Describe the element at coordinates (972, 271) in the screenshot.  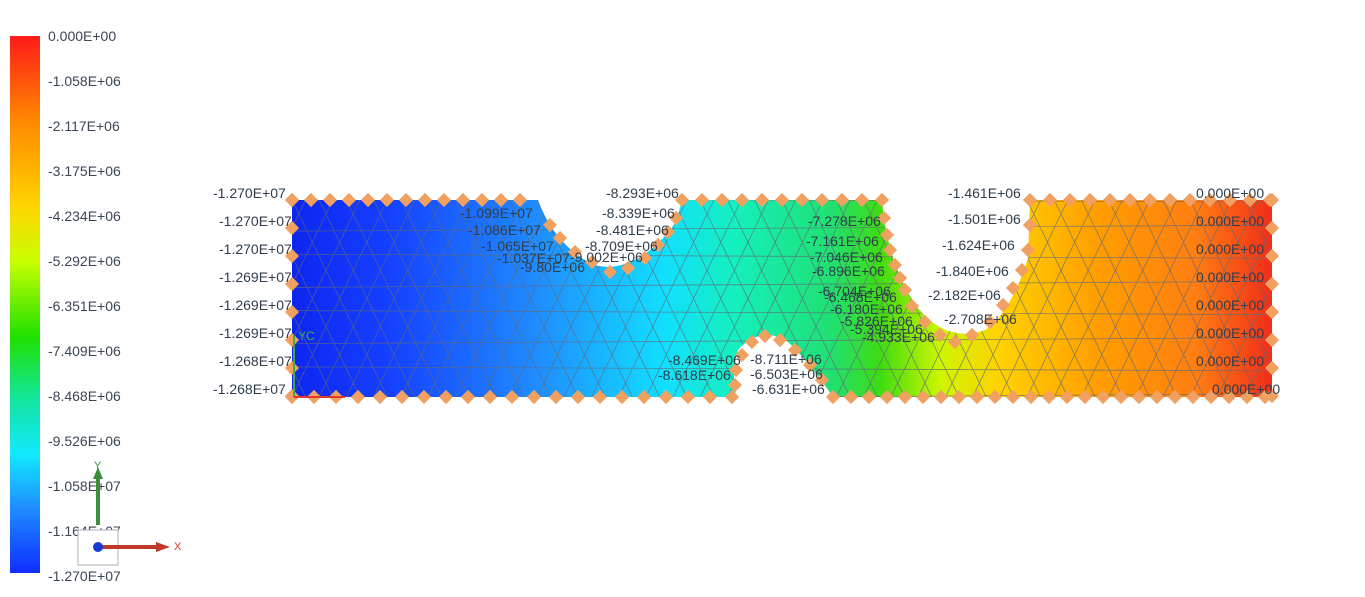
I see `node-value-label: -1.840E+06` at that location.